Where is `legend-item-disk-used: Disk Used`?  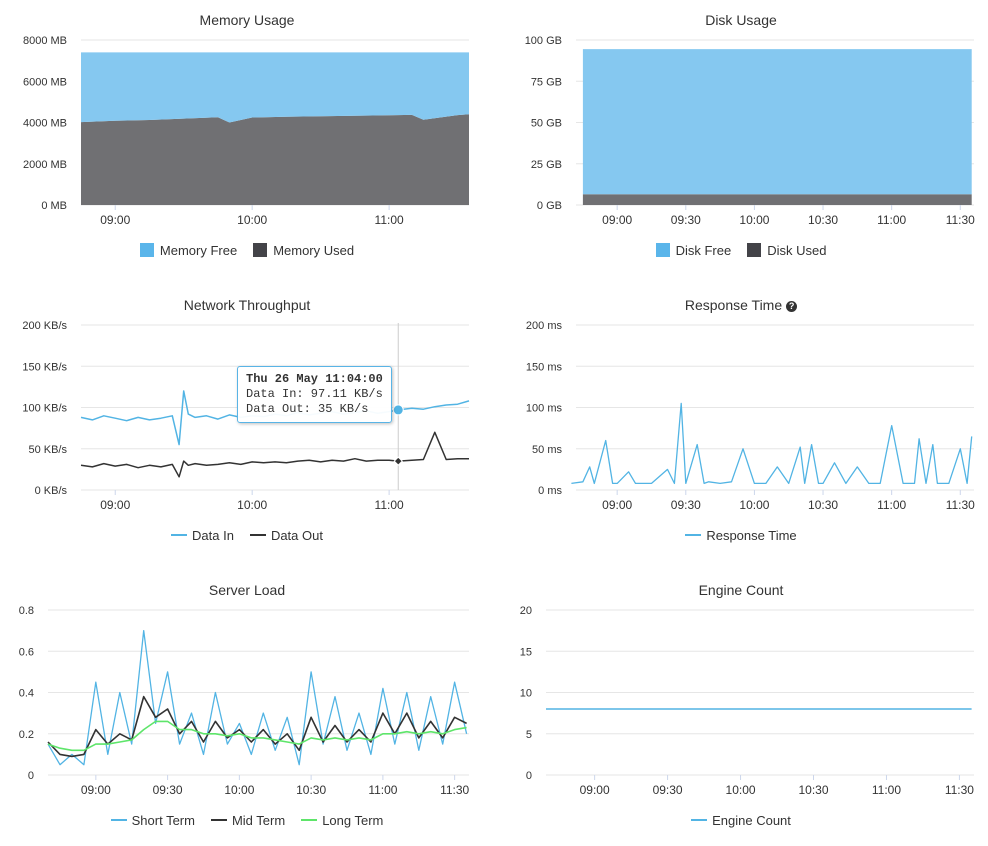
legend-item-disk-used: Disk Used is located at coordinates (786, 250).